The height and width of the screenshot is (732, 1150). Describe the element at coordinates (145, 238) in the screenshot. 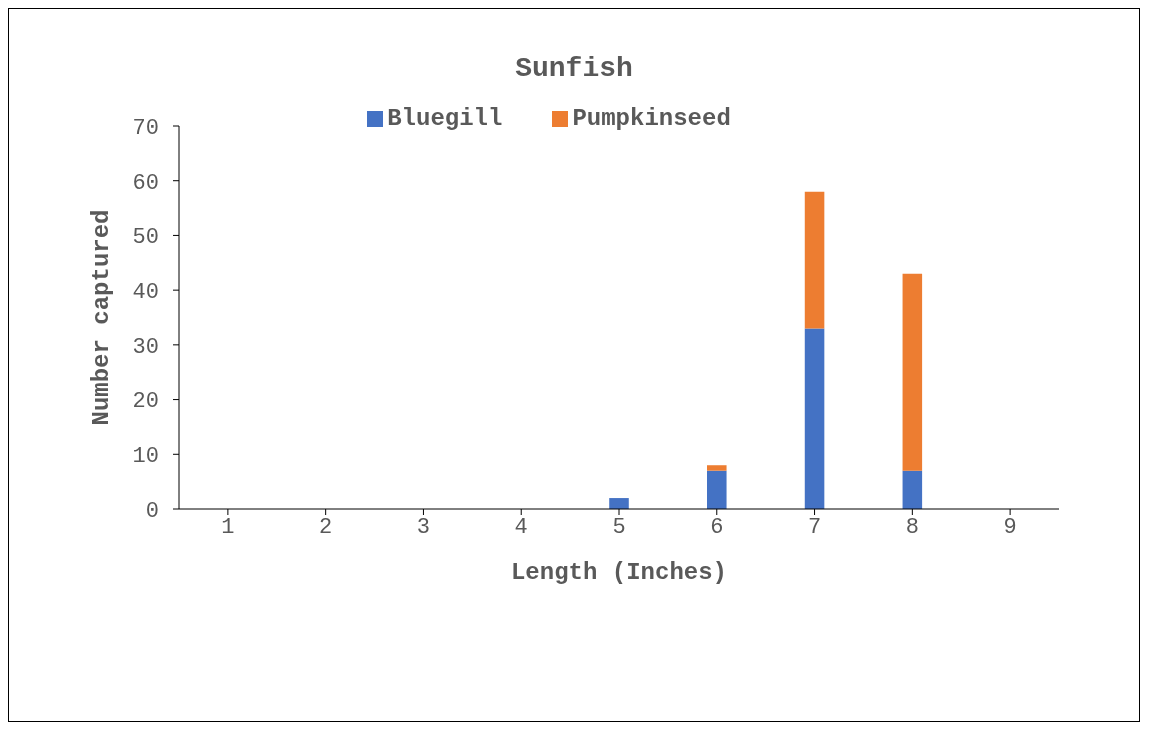

I see `y-tick-label: 50` at that location.